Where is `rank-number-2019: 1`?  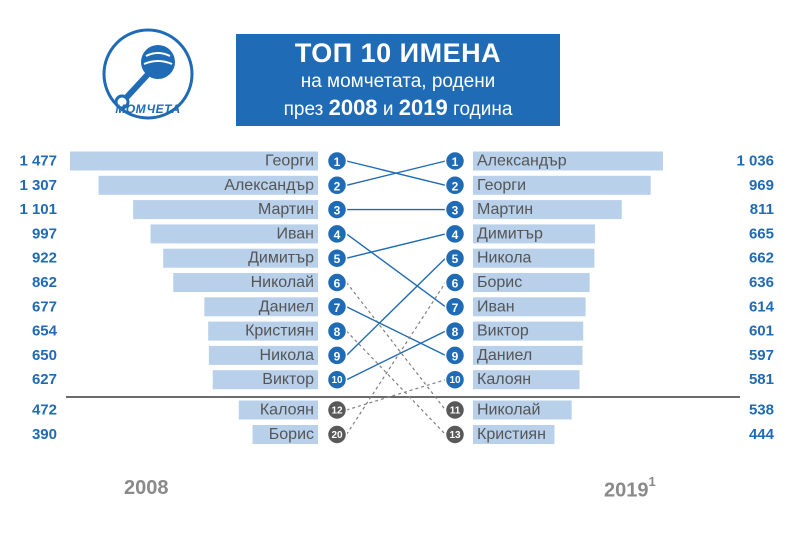
rank-number-2019: 1 is located at coordinates (455, 162).